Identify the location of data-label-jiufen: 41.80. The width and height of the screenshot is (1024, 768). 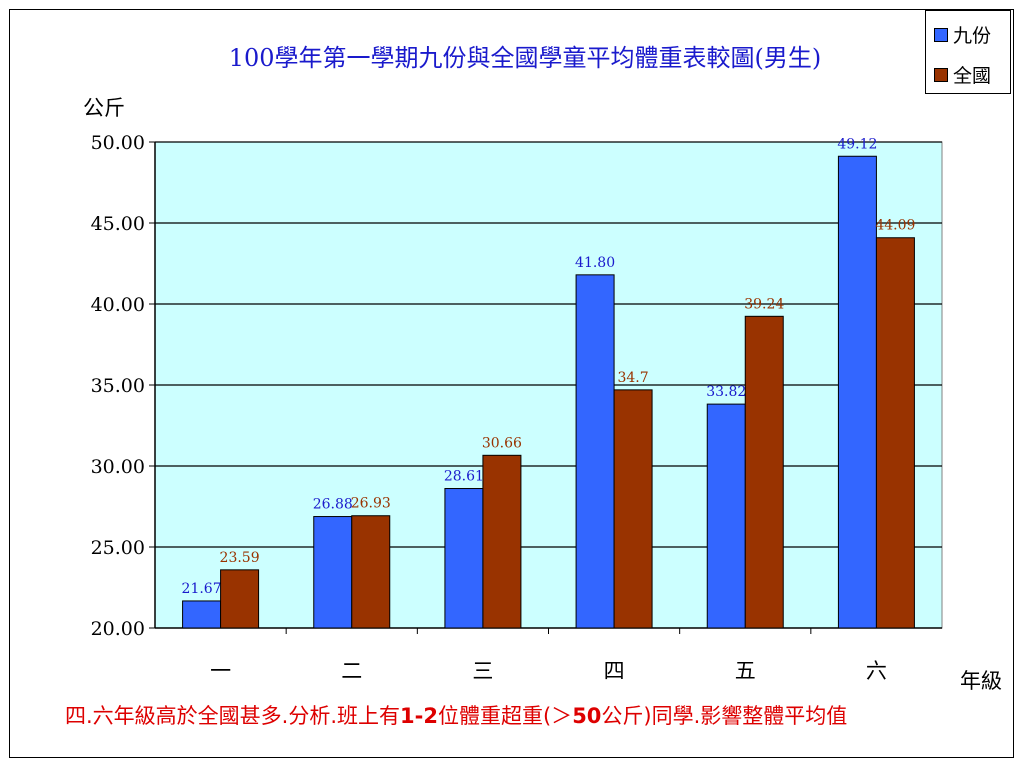
(595, 263).